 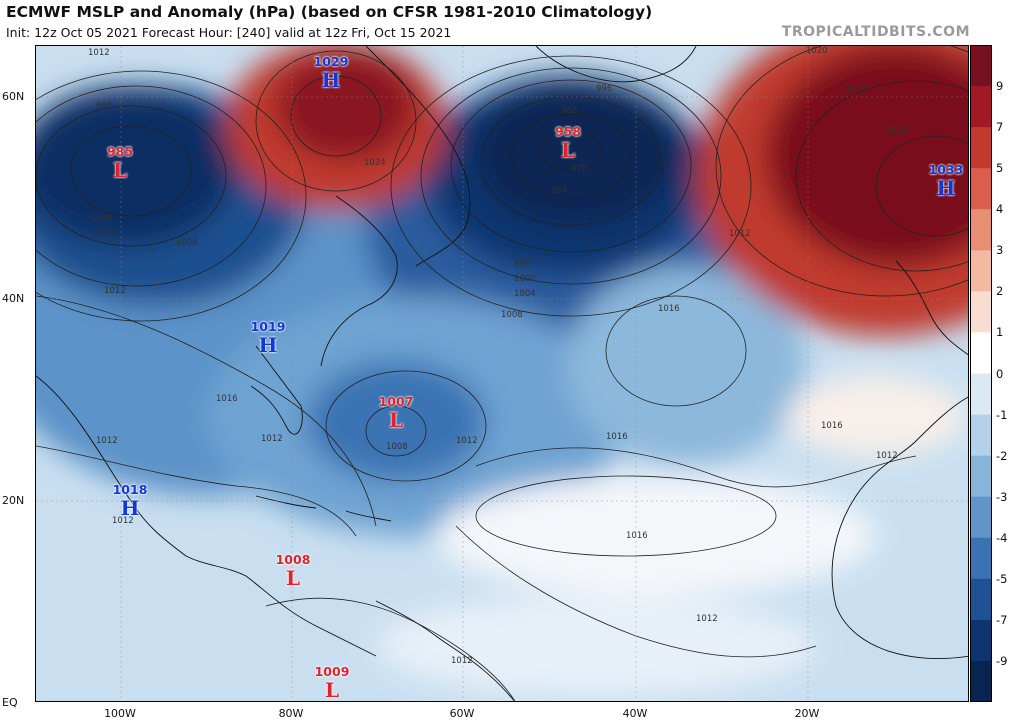 I want to click on high-pressure-center-1029: 1029 H, so click(x=331, y=73).